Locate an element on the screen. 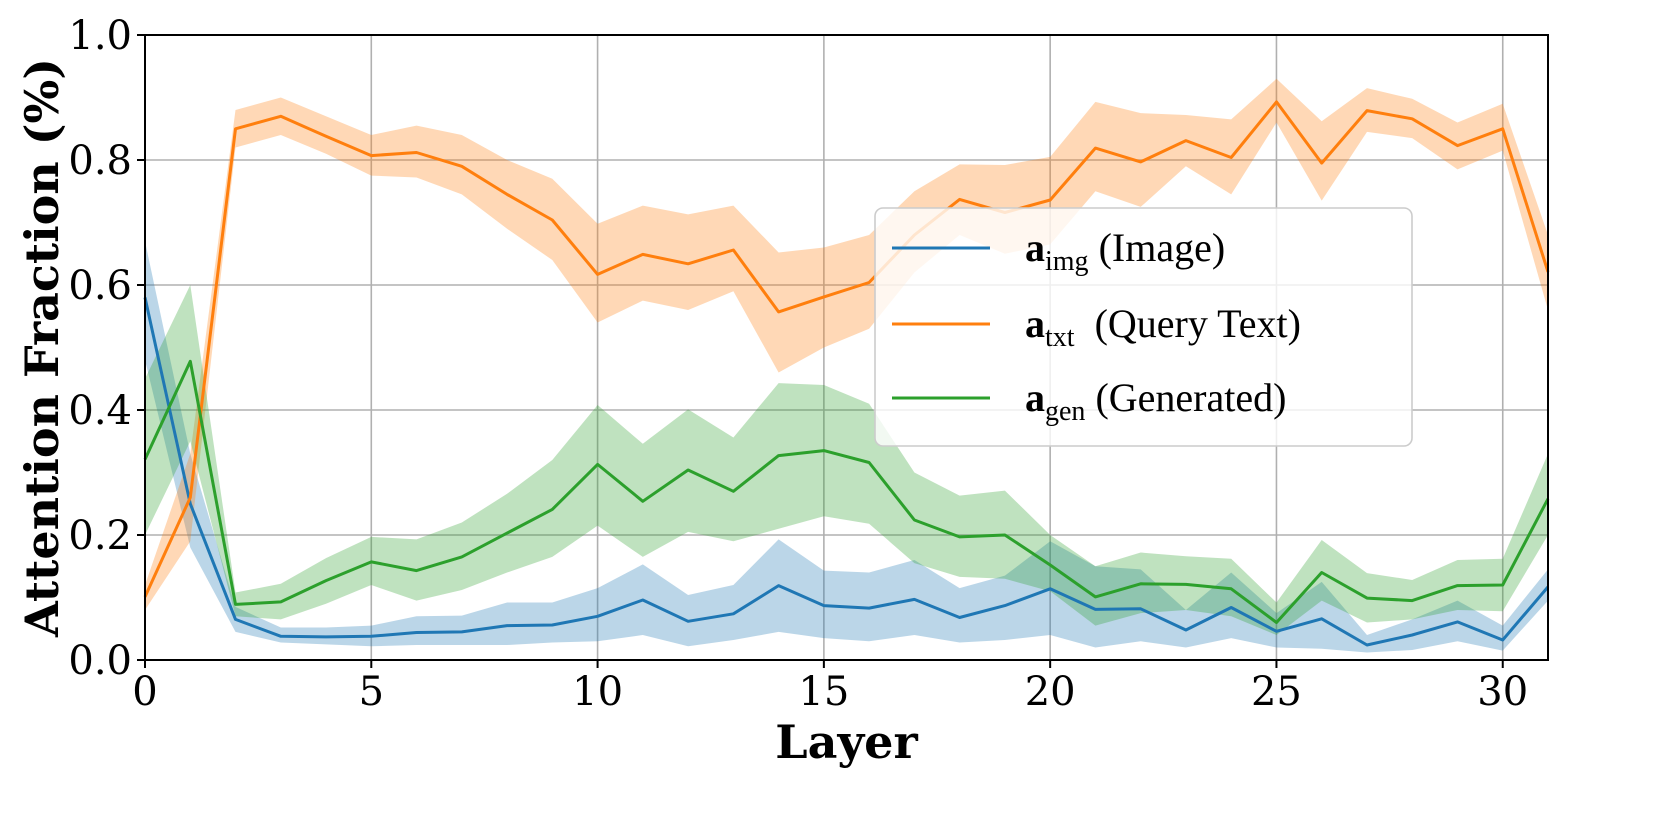 Image resolution: width=1661 pixels, height=830 pixels. x-tick-label-5: 5 is located at coordinates (371, 692).